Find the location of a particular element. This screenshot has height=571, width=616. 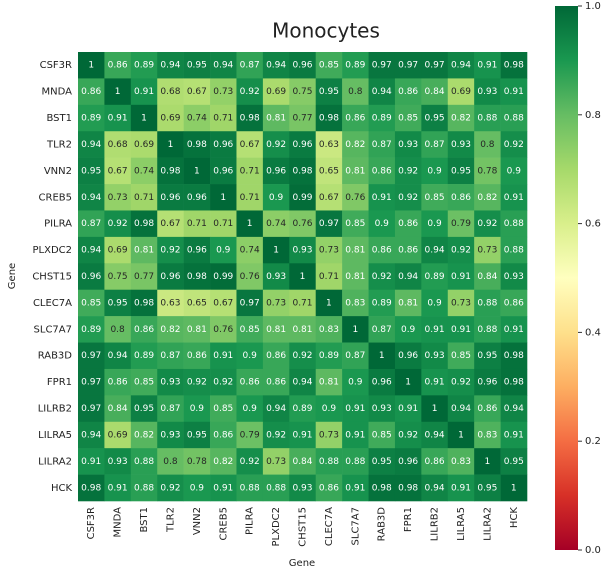

x-axis-label: Gene is located at coordinates (302, 563).